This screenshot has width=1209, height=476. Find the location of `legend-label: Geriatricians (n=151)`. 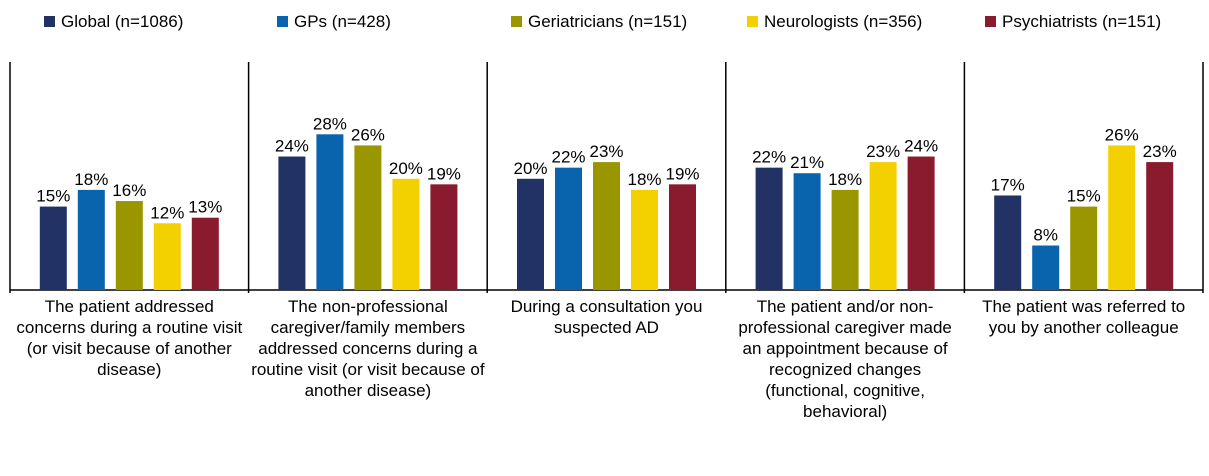

legend-label: Geriatricians (n=151) is located at coordinates (607, 21).